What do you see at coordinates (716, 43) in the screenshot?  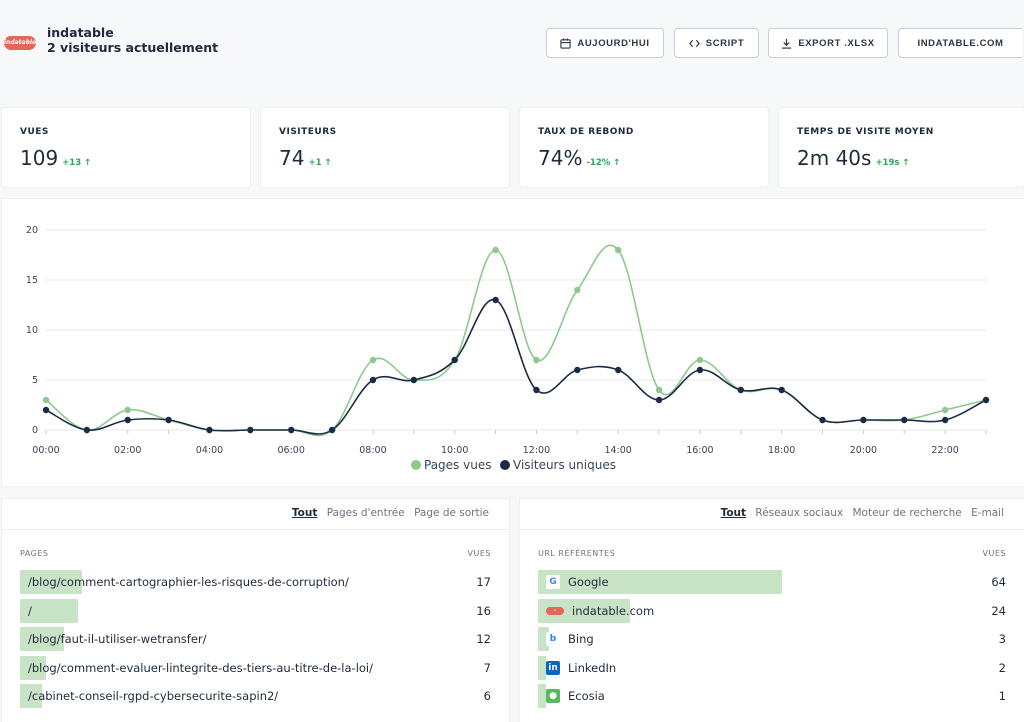 I see `script-button: SCRIPT` at bounding box center [716, 43].